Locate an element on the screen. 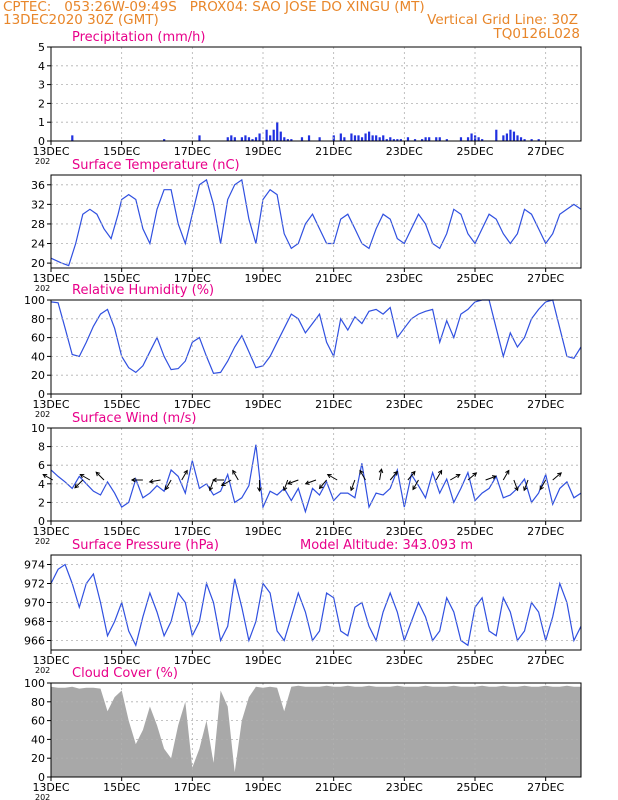 The image size is (618, 800). y-tick-label: 966 is located at coordinates (34, 641).